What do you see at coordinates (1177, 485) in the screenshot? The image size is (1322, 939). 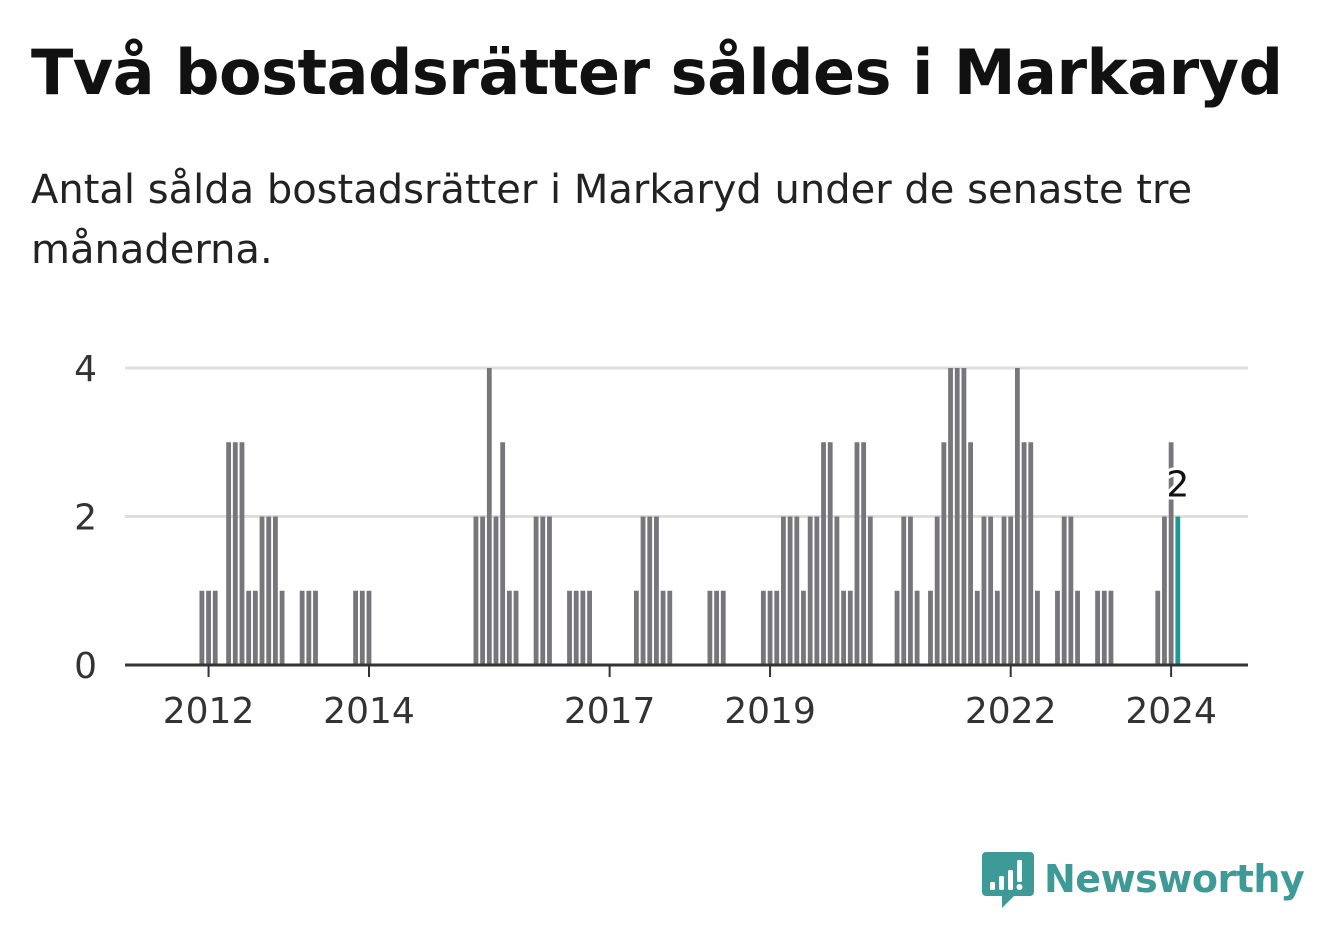 I see `highlight-value-label: 2` at bounding box center [1177, 485].